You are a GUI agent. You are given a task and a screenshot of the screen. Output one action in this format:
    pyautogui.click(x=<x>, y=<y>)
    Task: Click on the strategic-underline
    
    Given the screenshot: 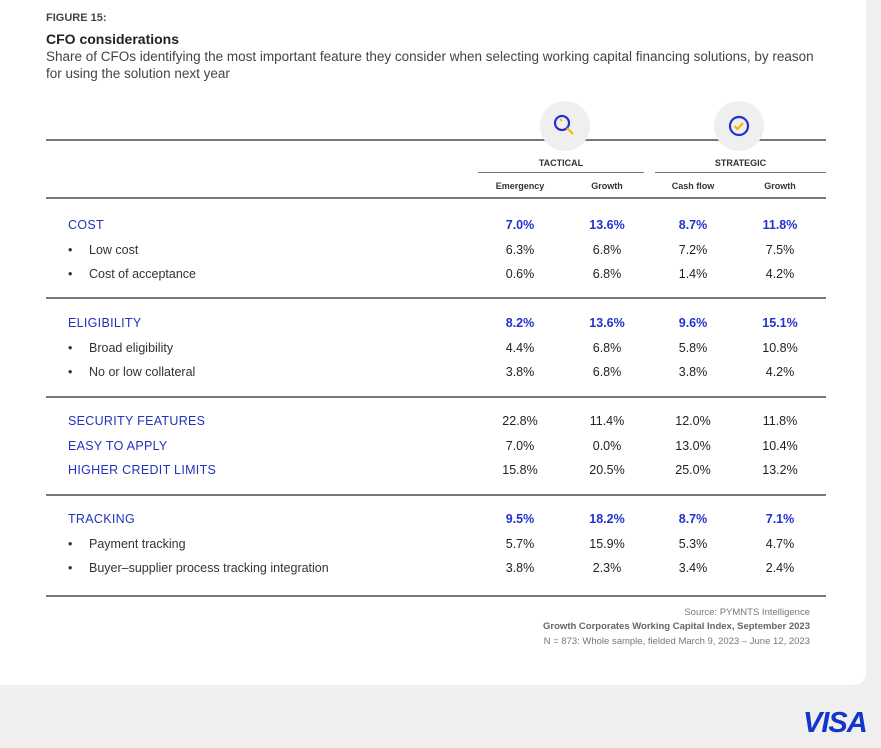 What is the action you would take?
    pyautogui.click(x=740, y=172)
    